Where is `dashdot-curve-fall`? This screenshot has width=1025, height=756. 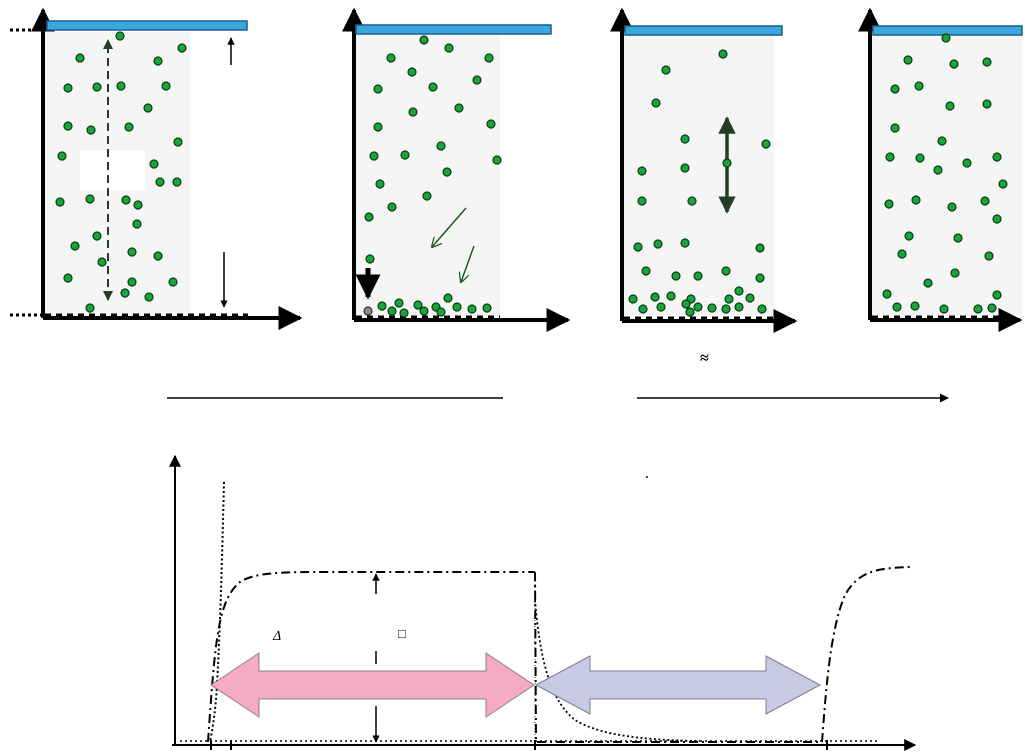
dashdot-curve-fall is located at coordinates (677, 657).